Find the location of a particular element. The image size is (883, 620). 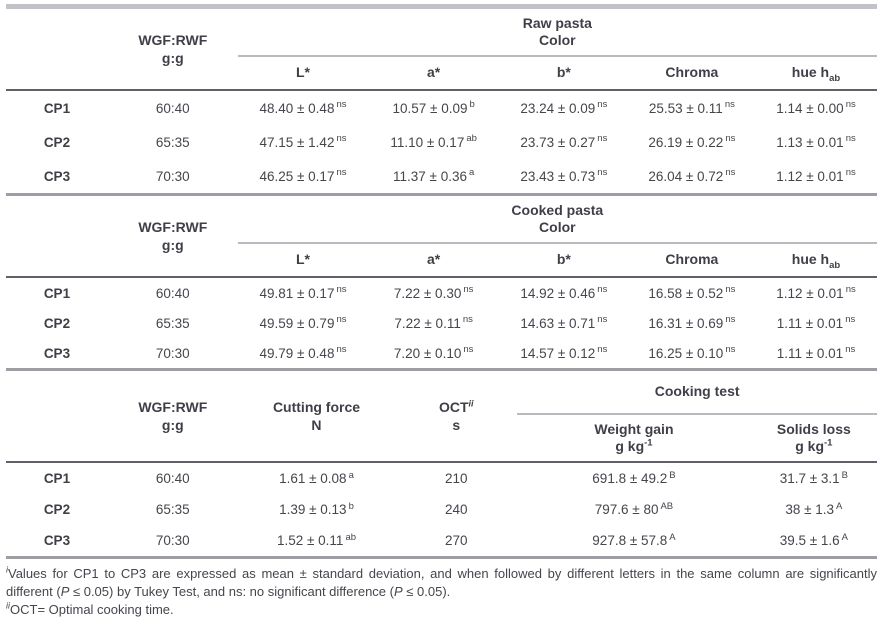

value-cell: 16.58 ± 0.52 ns is located at coordinates (692, 292).